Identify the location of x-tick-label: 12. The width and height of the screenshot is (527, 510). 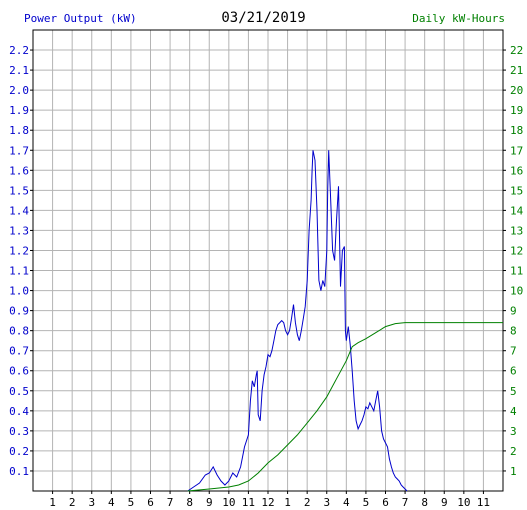
(267, 502).